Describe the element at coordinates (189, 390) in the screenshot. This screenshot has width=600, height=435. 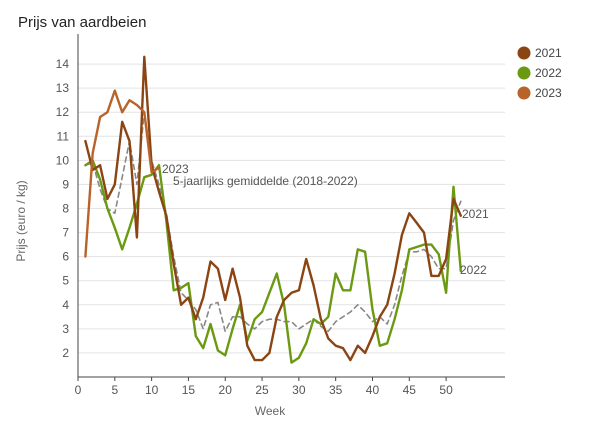
I see `x-tick-label: 15` at that location.